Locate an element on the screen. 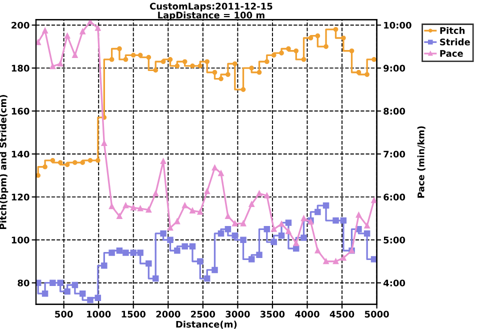 The width and height of the screenshot is (480, 329). y2-tick-label: 8:00 is located at coordinates (395, 111).